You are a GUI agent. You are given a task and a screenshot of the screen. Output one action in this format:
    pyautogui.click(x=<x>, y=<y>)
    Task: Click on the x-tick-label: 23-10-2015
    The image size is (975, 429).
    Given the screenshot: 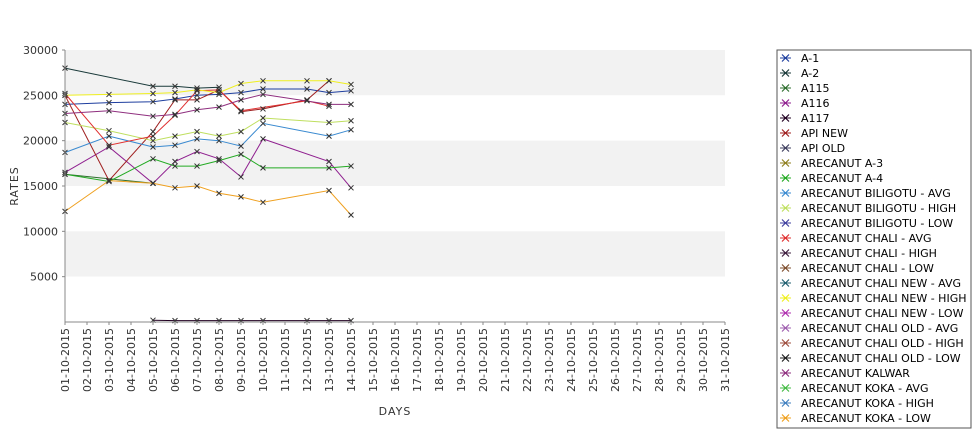 What is the action you would take?
    pyautogui.click(x=549, y=360)
    